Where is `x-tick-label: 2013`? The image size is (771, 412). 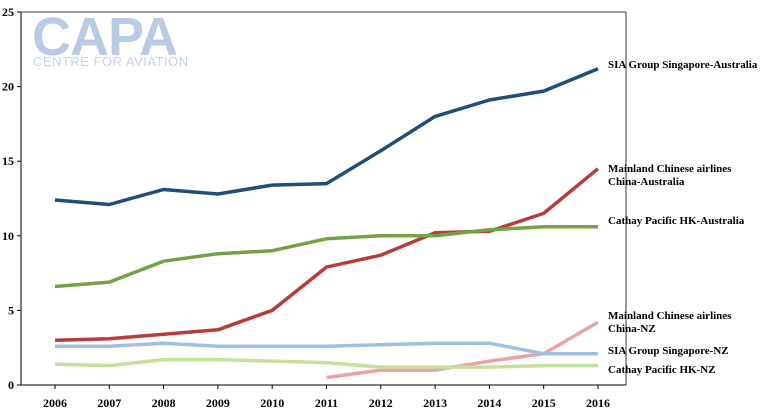 x-tick-label: 2013 is located at coordinates (435, 403).